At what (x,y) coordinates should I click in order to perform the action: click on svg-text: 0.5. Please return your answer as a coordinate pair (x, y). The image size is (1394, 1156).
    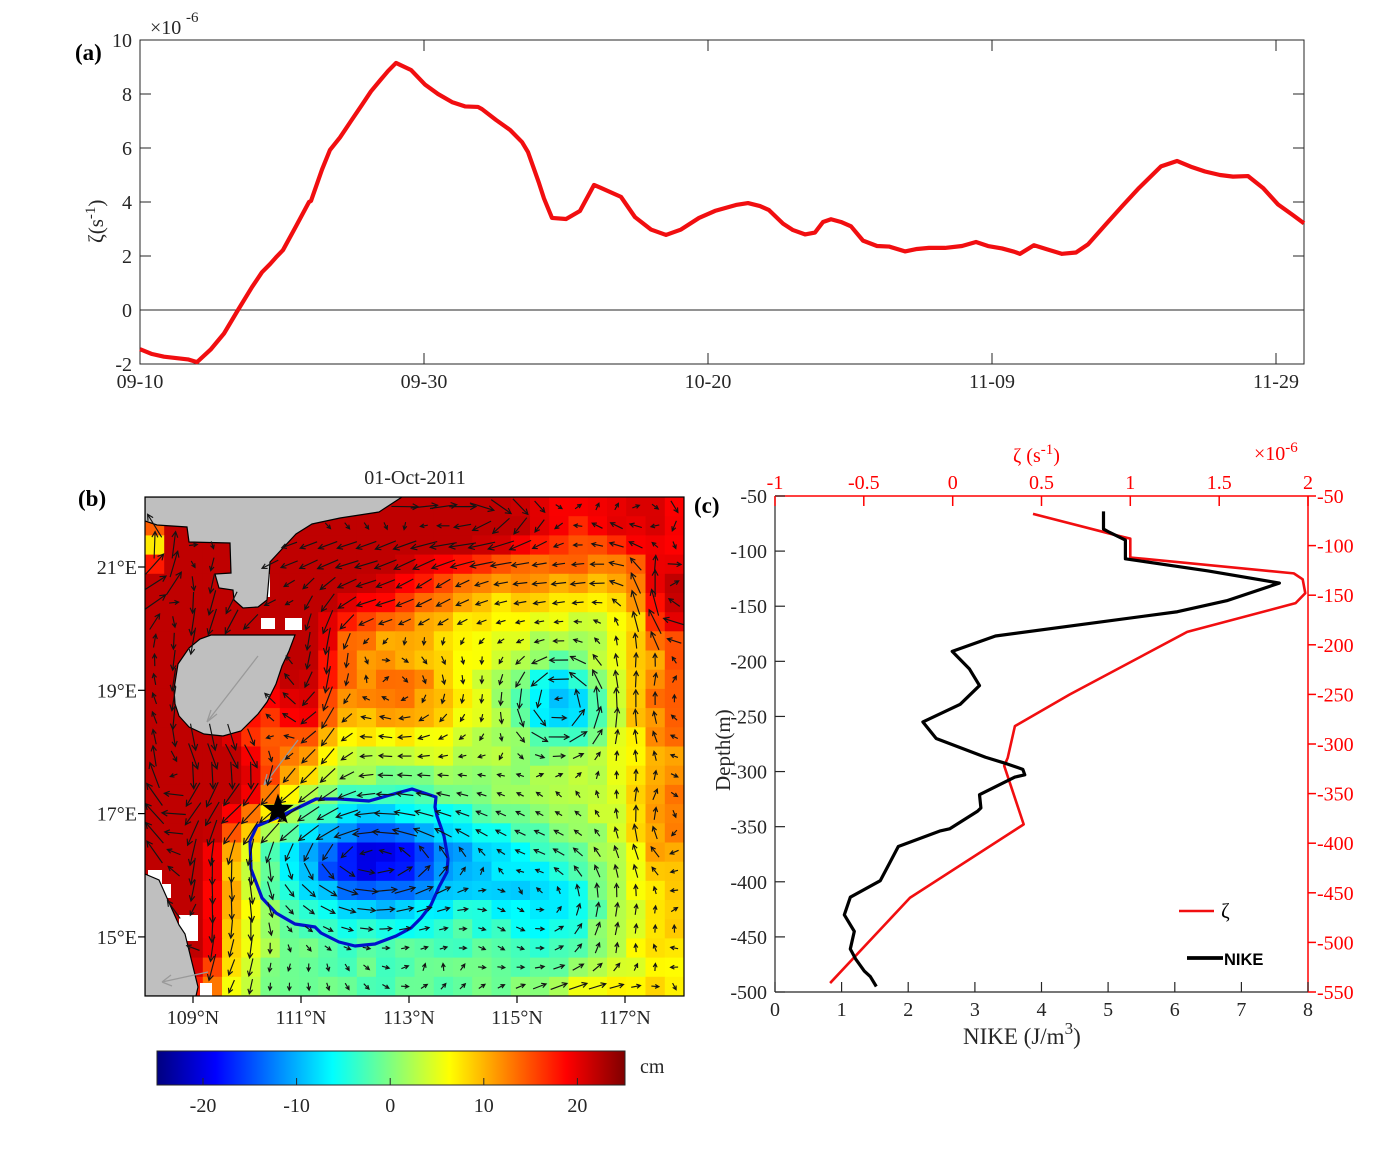
    Looking at the image, I should click on (1041, 483).